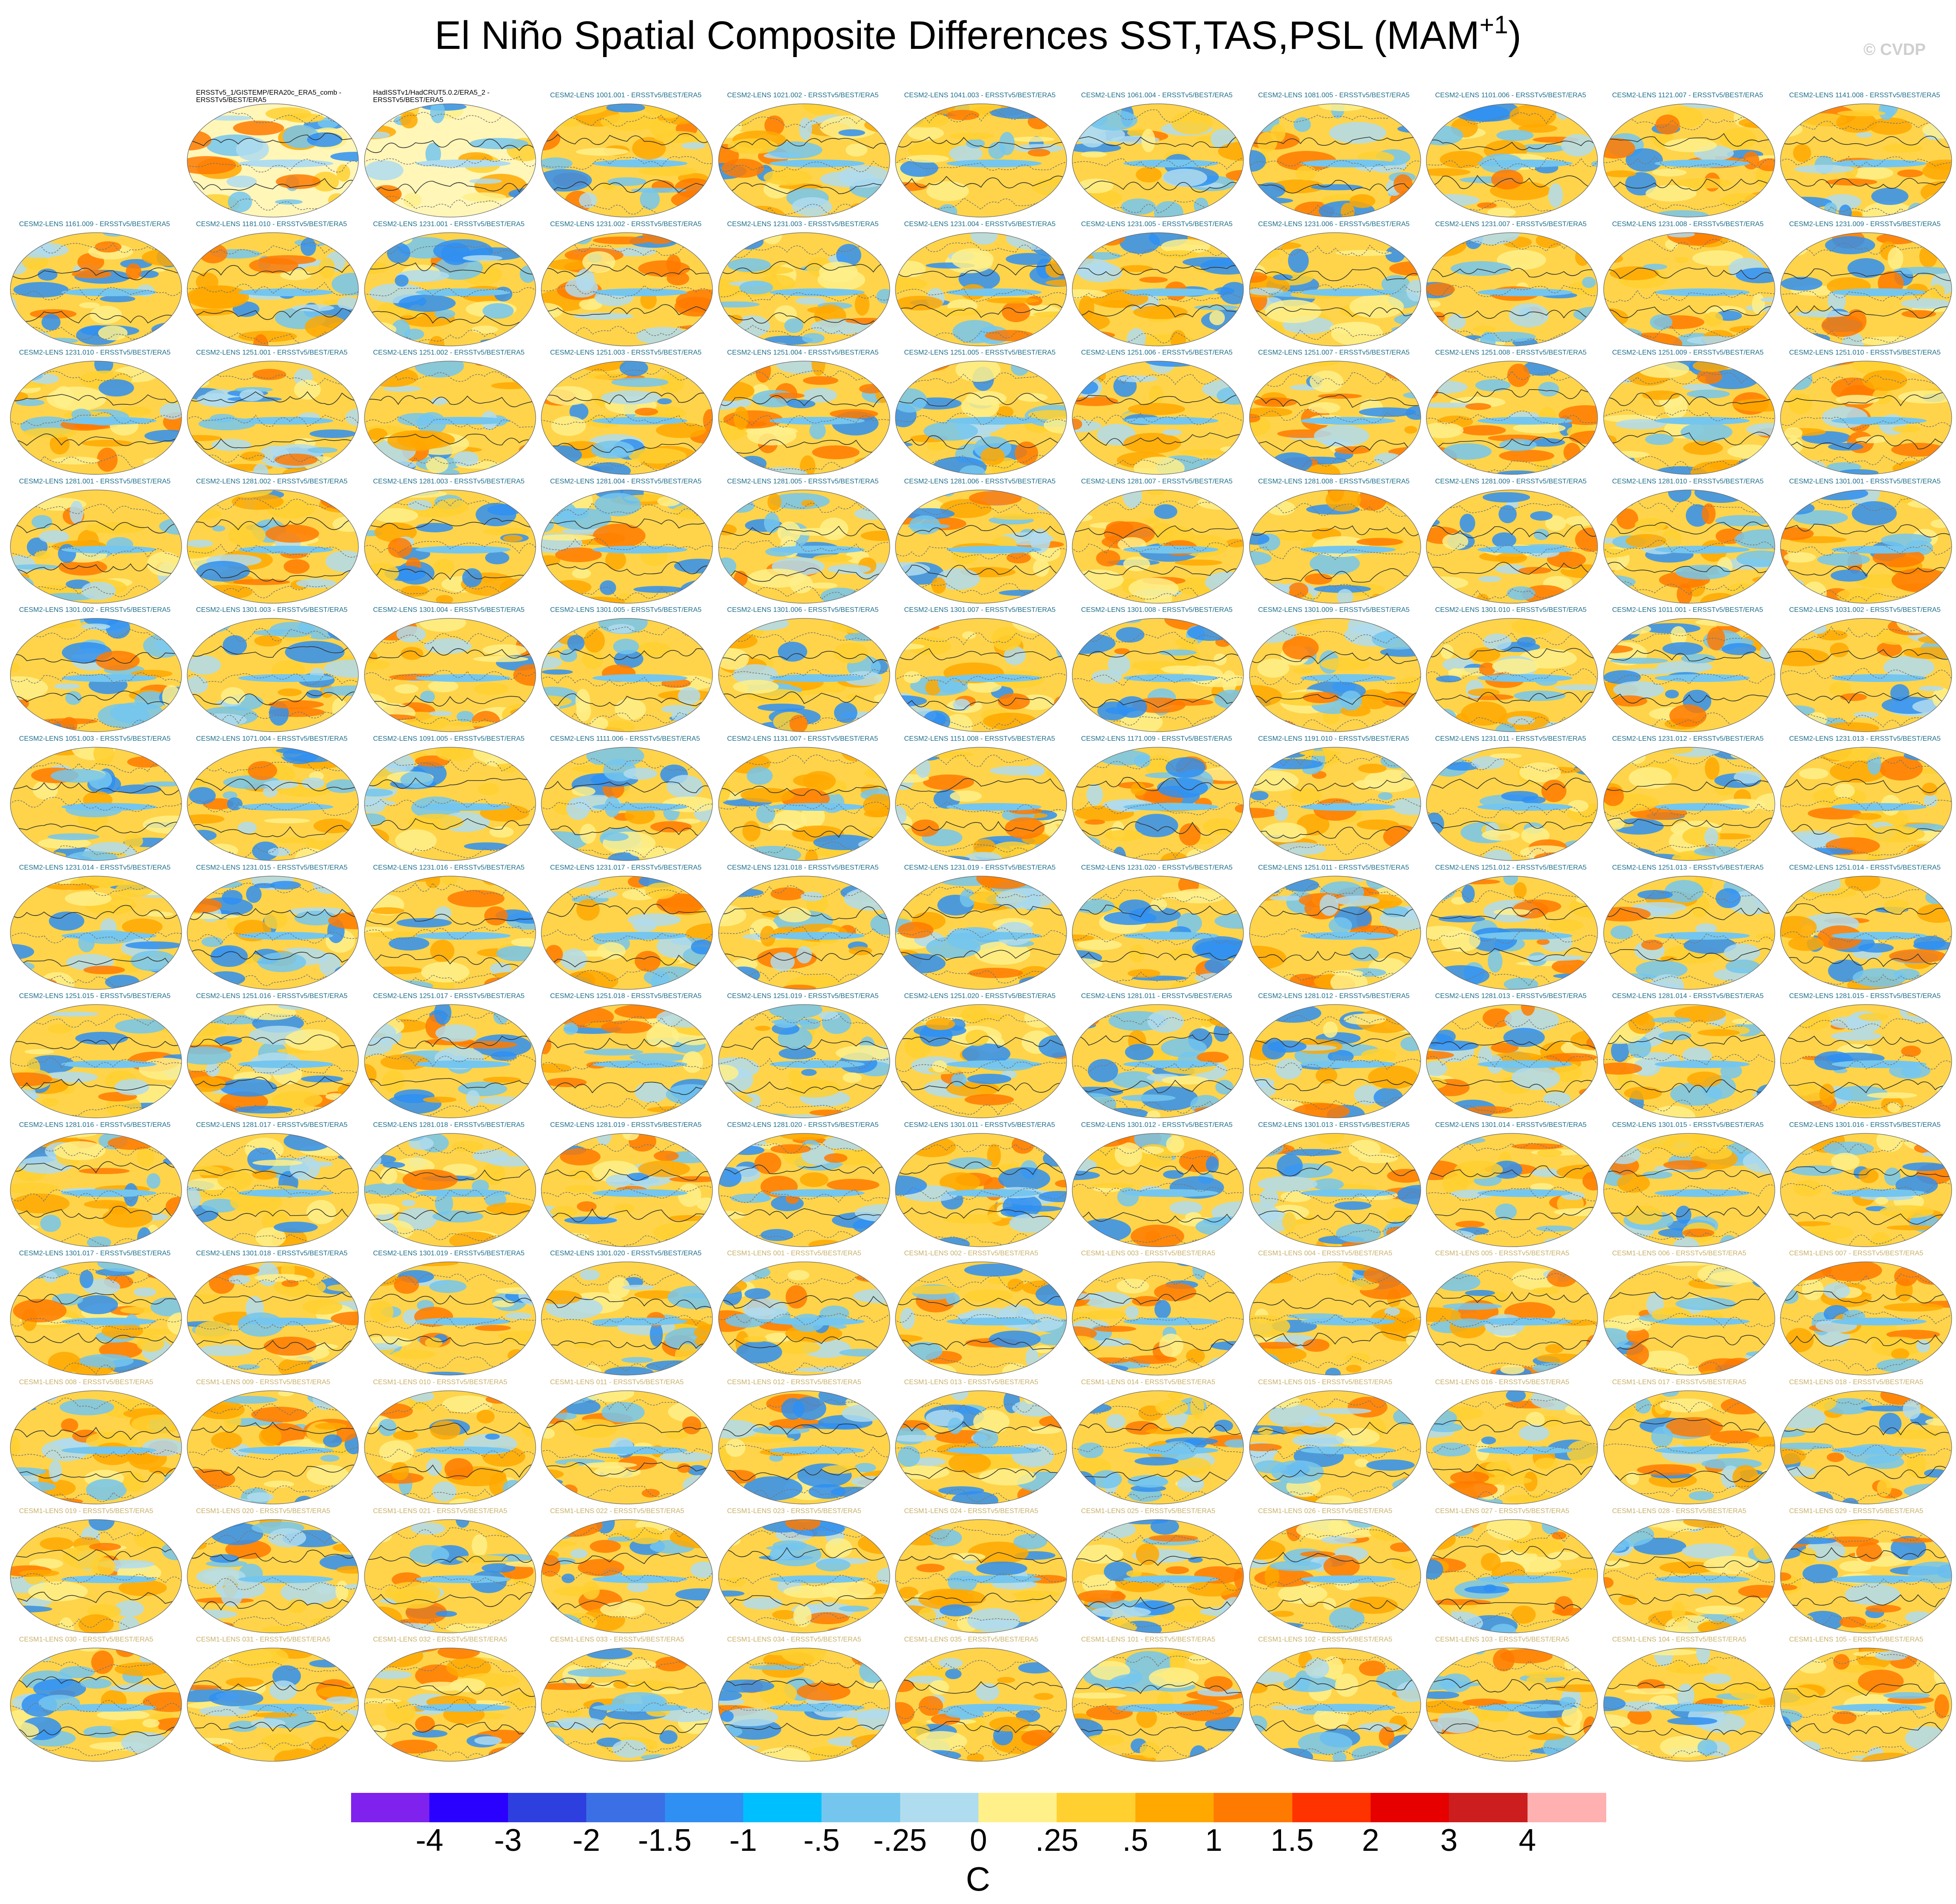  I want to click on panel-title: CESM2-LENS 1231.001 - ERSSTv5/BEST/ERA5, so click(449, 224).